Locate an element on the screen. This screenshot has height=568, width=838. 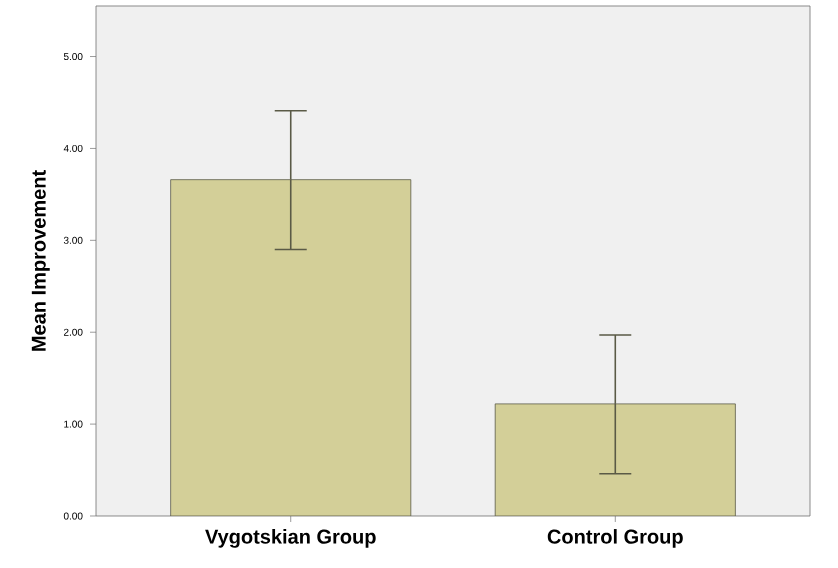
y-axis-title: Mean Improvement is located at coordinates (40, 260).